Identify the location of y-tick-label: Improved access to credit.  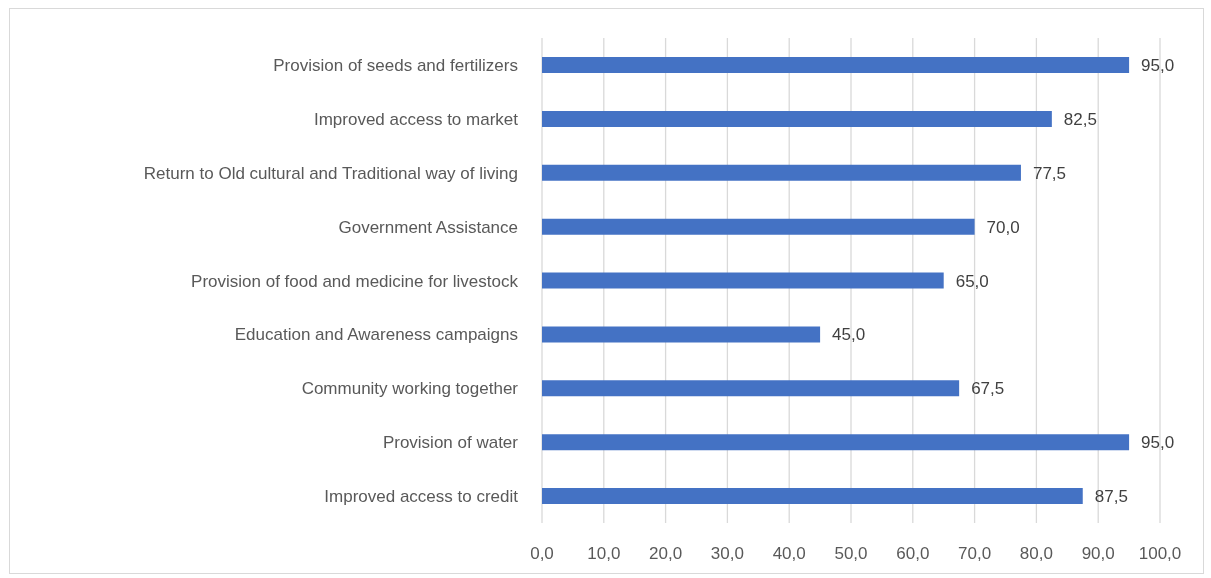
(421, 497).